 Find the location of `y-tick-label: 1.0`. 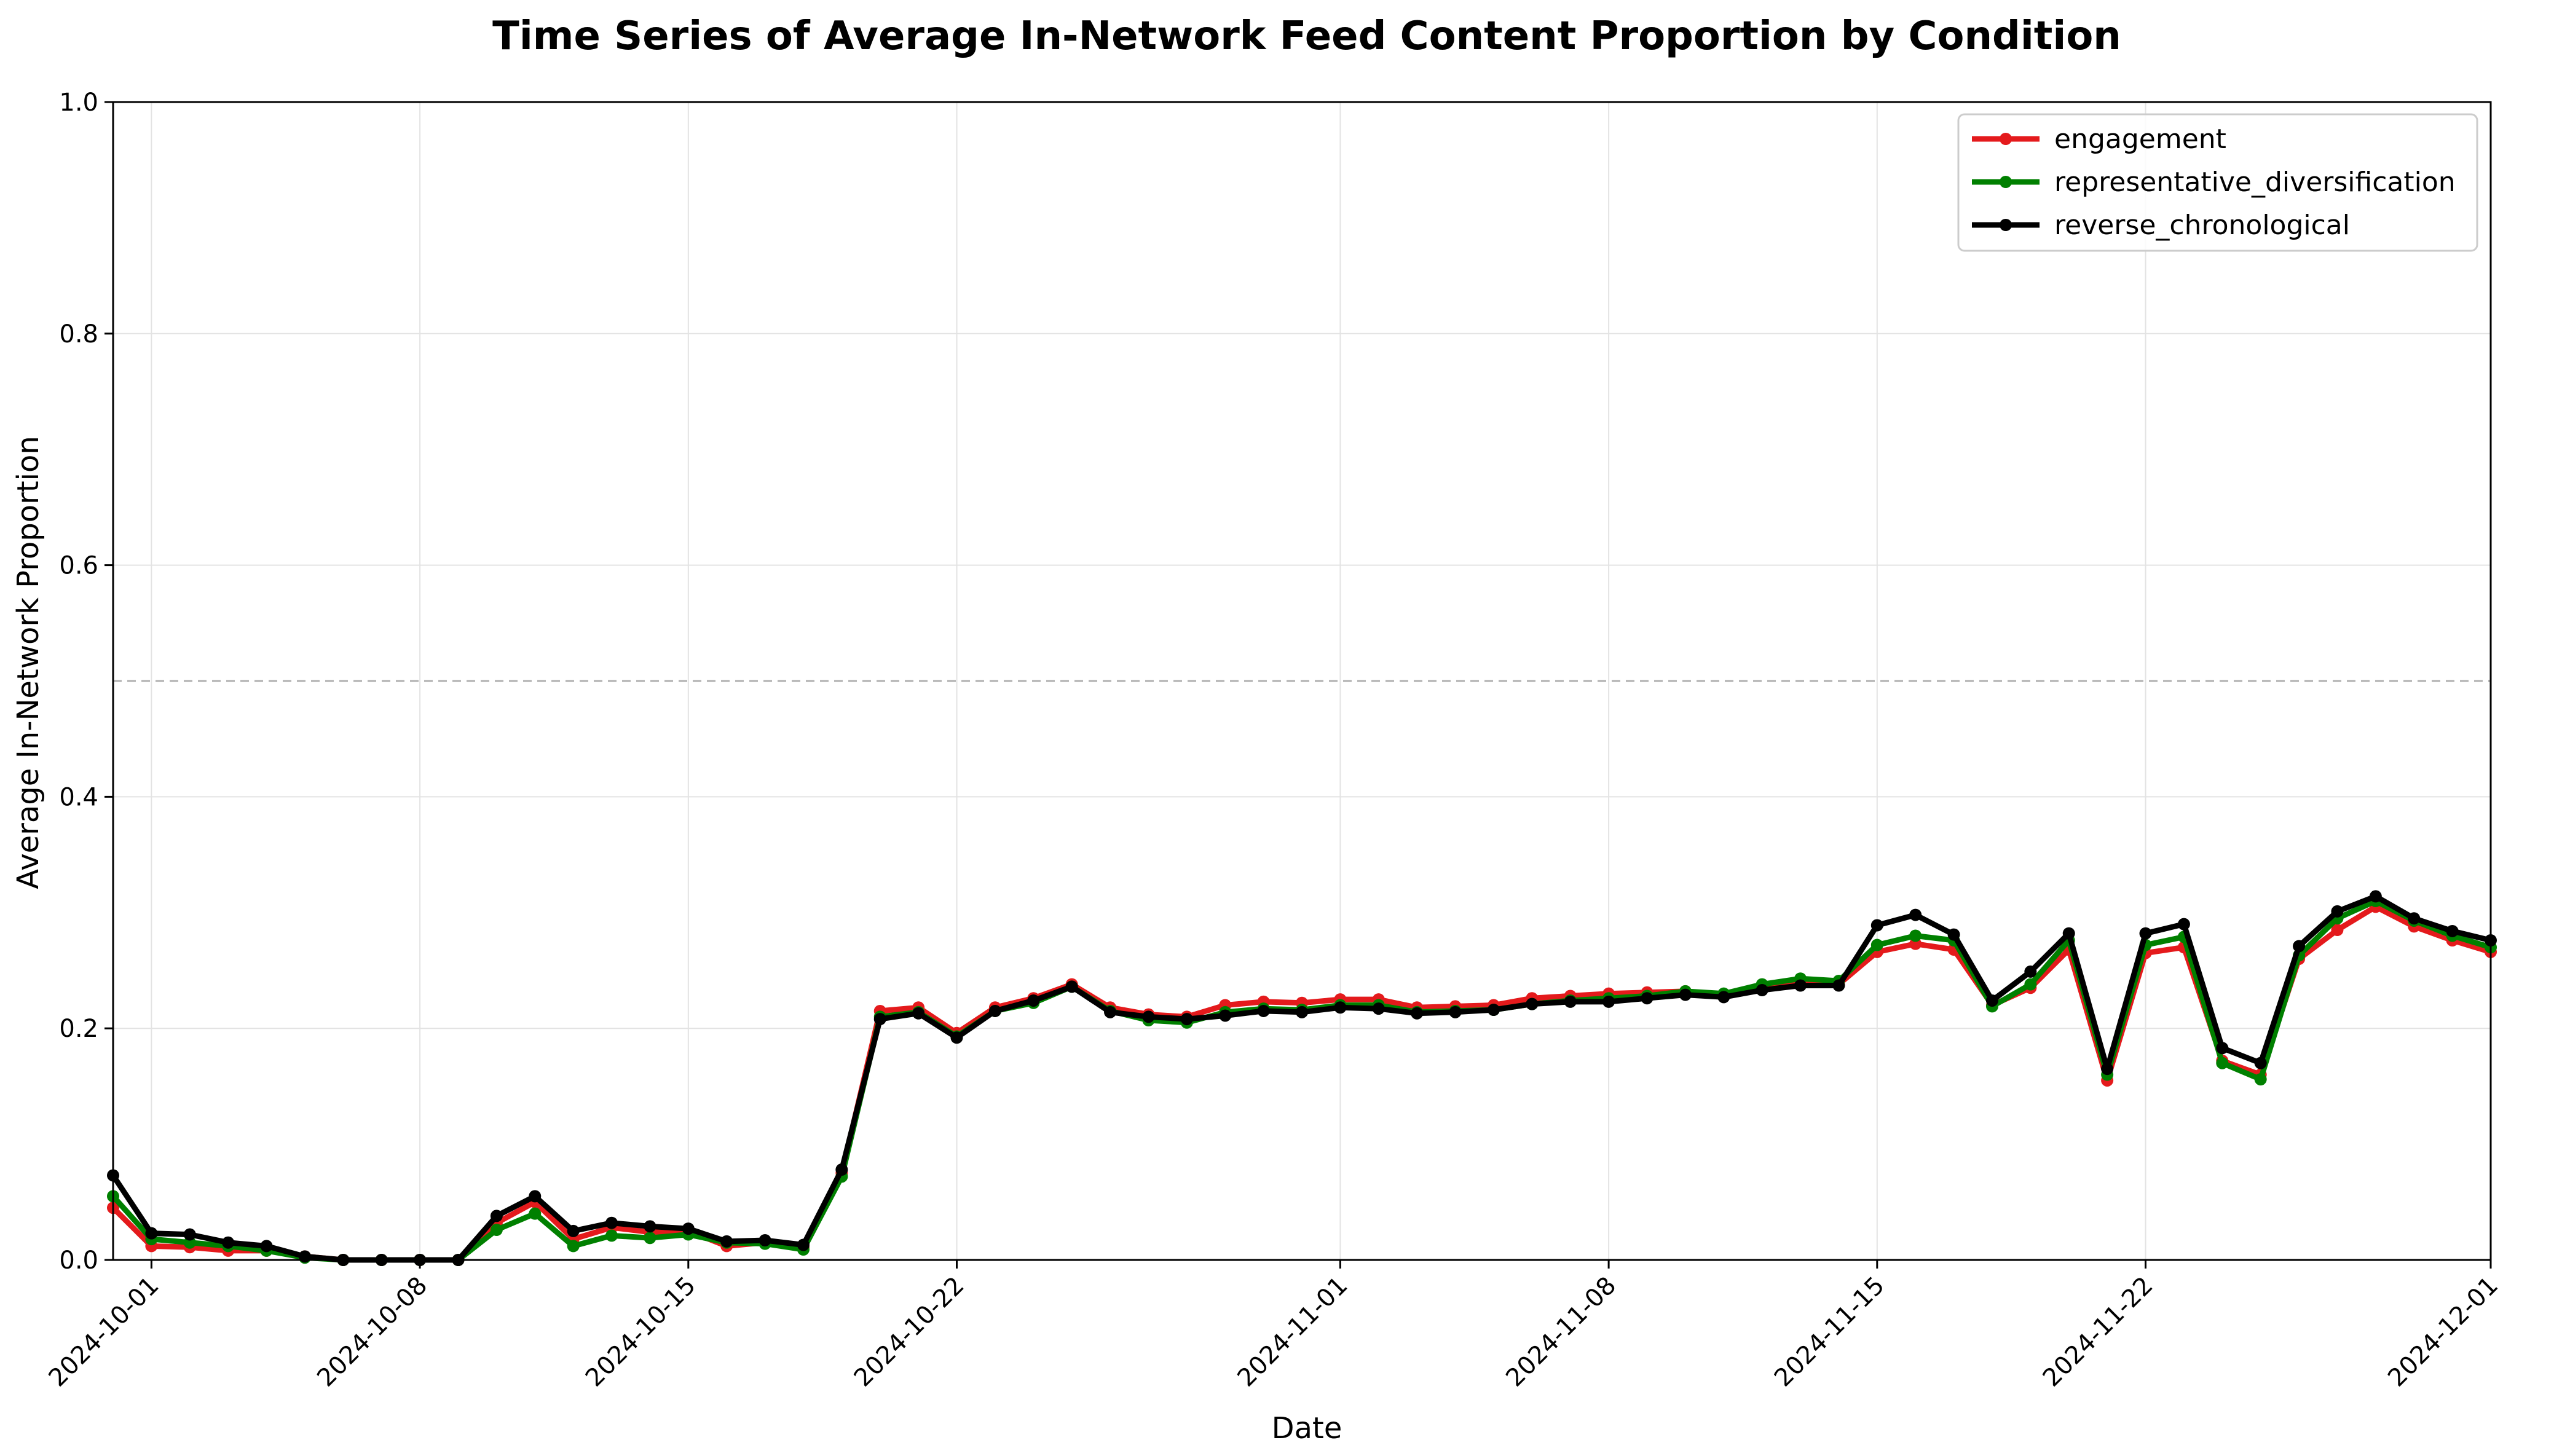

y-tick-label: 1.0 is located at coordinates (78, 103).